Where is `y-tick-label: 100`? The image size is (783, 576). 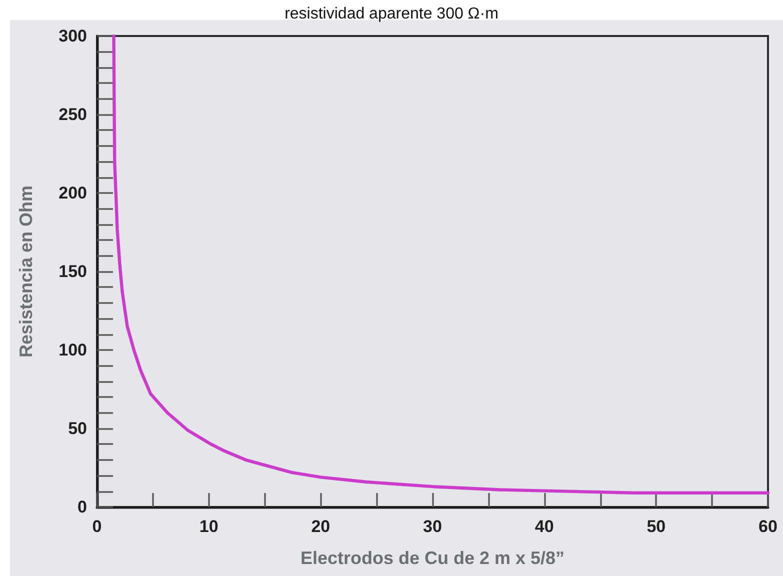 y-tick-label: 100 is located at coordinates (72, 350).